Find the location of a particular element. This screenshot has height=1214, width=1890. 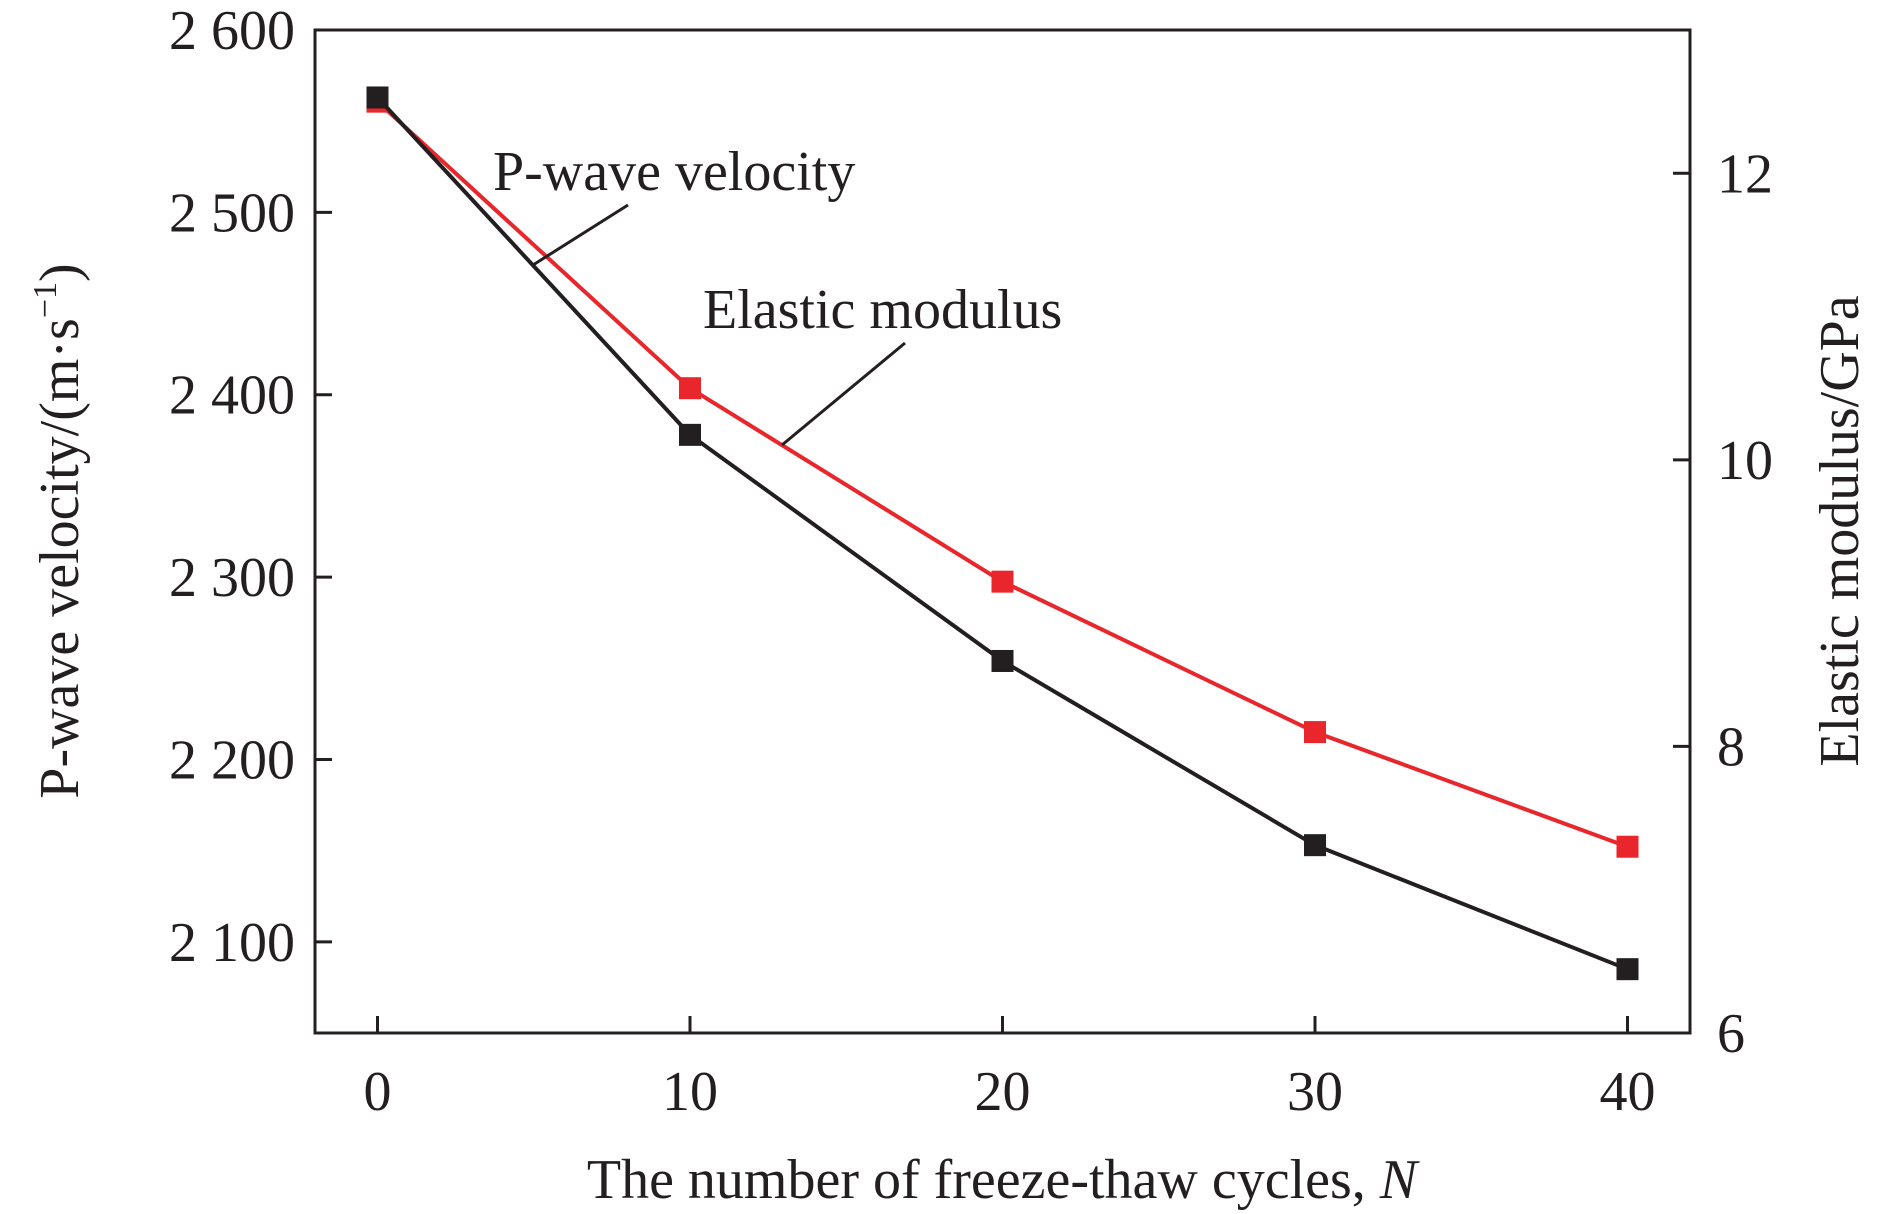

x-tick-label: 40 is located at coordinates (1628, 1092).